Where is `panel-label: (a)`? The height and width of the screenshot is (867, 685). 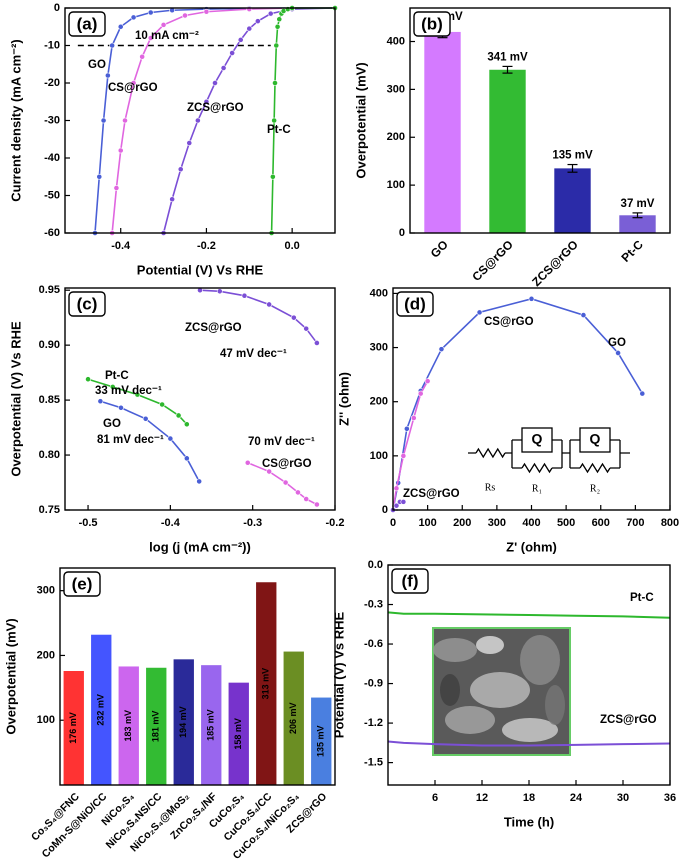
panel-label: (a) is located at coordinates (87, 23).